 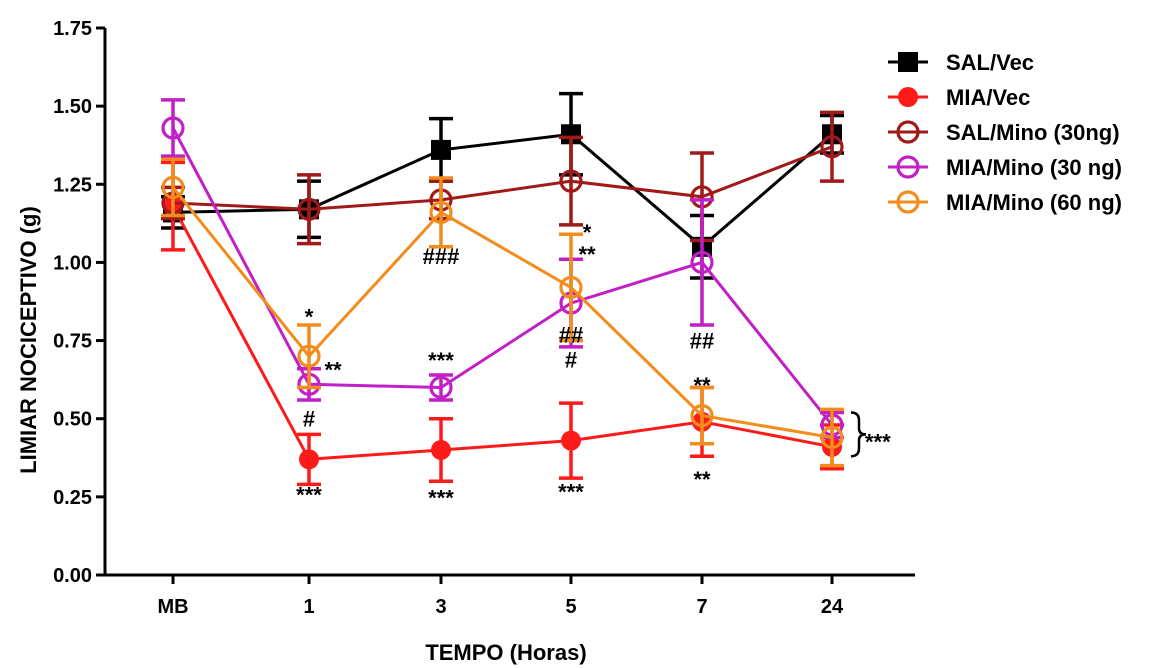 What do you see at coordinates (72, 342) in the screenshot?
I see `y-tick-label: 0.75` at bounding box center [72, 342].